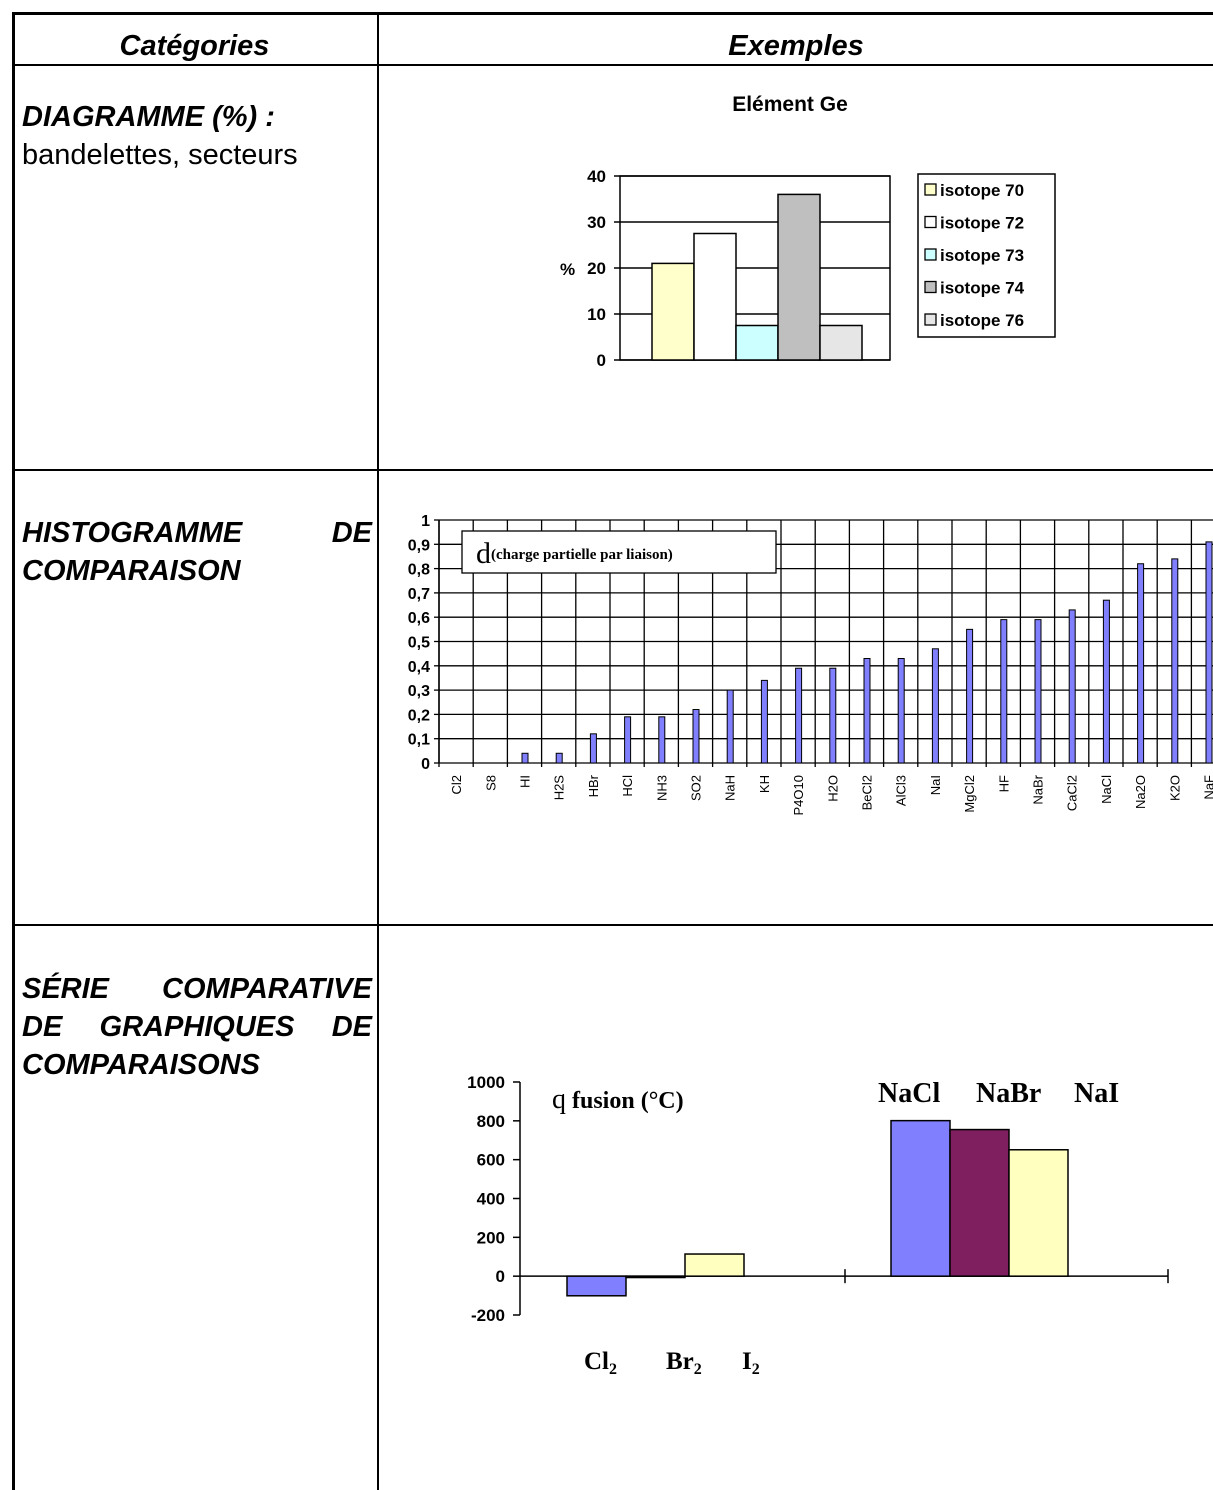 The width and height of the screenshot is (1213, 1490). What do you see at coordinates (567, 269) in the screenshot?
I see `y-axis-label: %` at bounding box center [567, 269].